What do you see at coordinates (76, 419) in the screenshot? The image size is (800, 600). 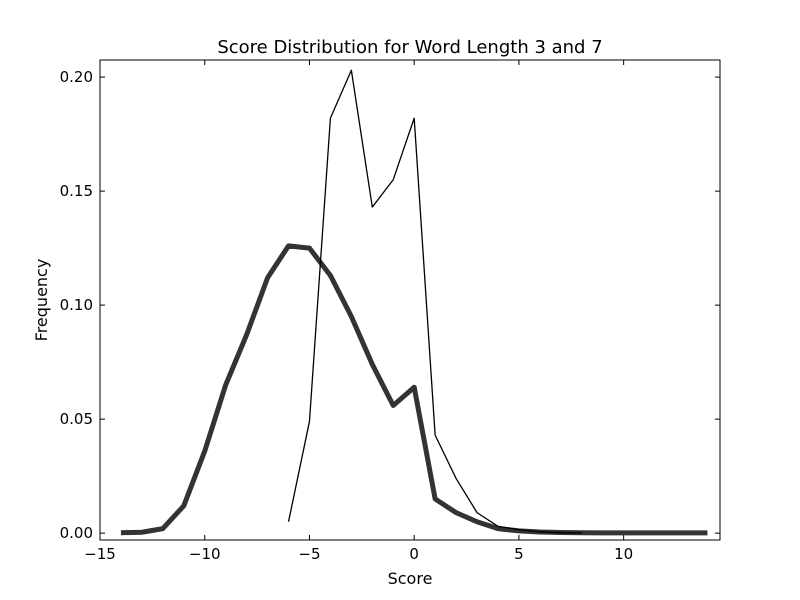 I see `y-tick-label: 0.05` at bounding box center [76, 419].